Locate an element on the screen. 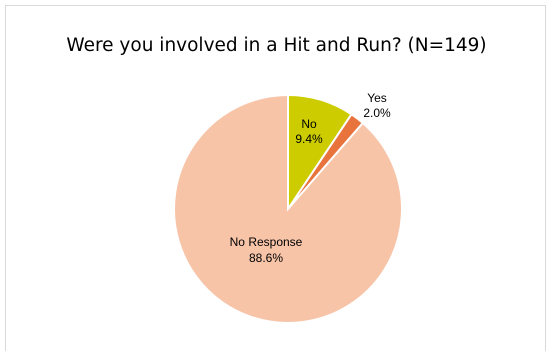 The image size is (550, 352). slice-label-no-response: No Response is located at coordinates (266, 242).